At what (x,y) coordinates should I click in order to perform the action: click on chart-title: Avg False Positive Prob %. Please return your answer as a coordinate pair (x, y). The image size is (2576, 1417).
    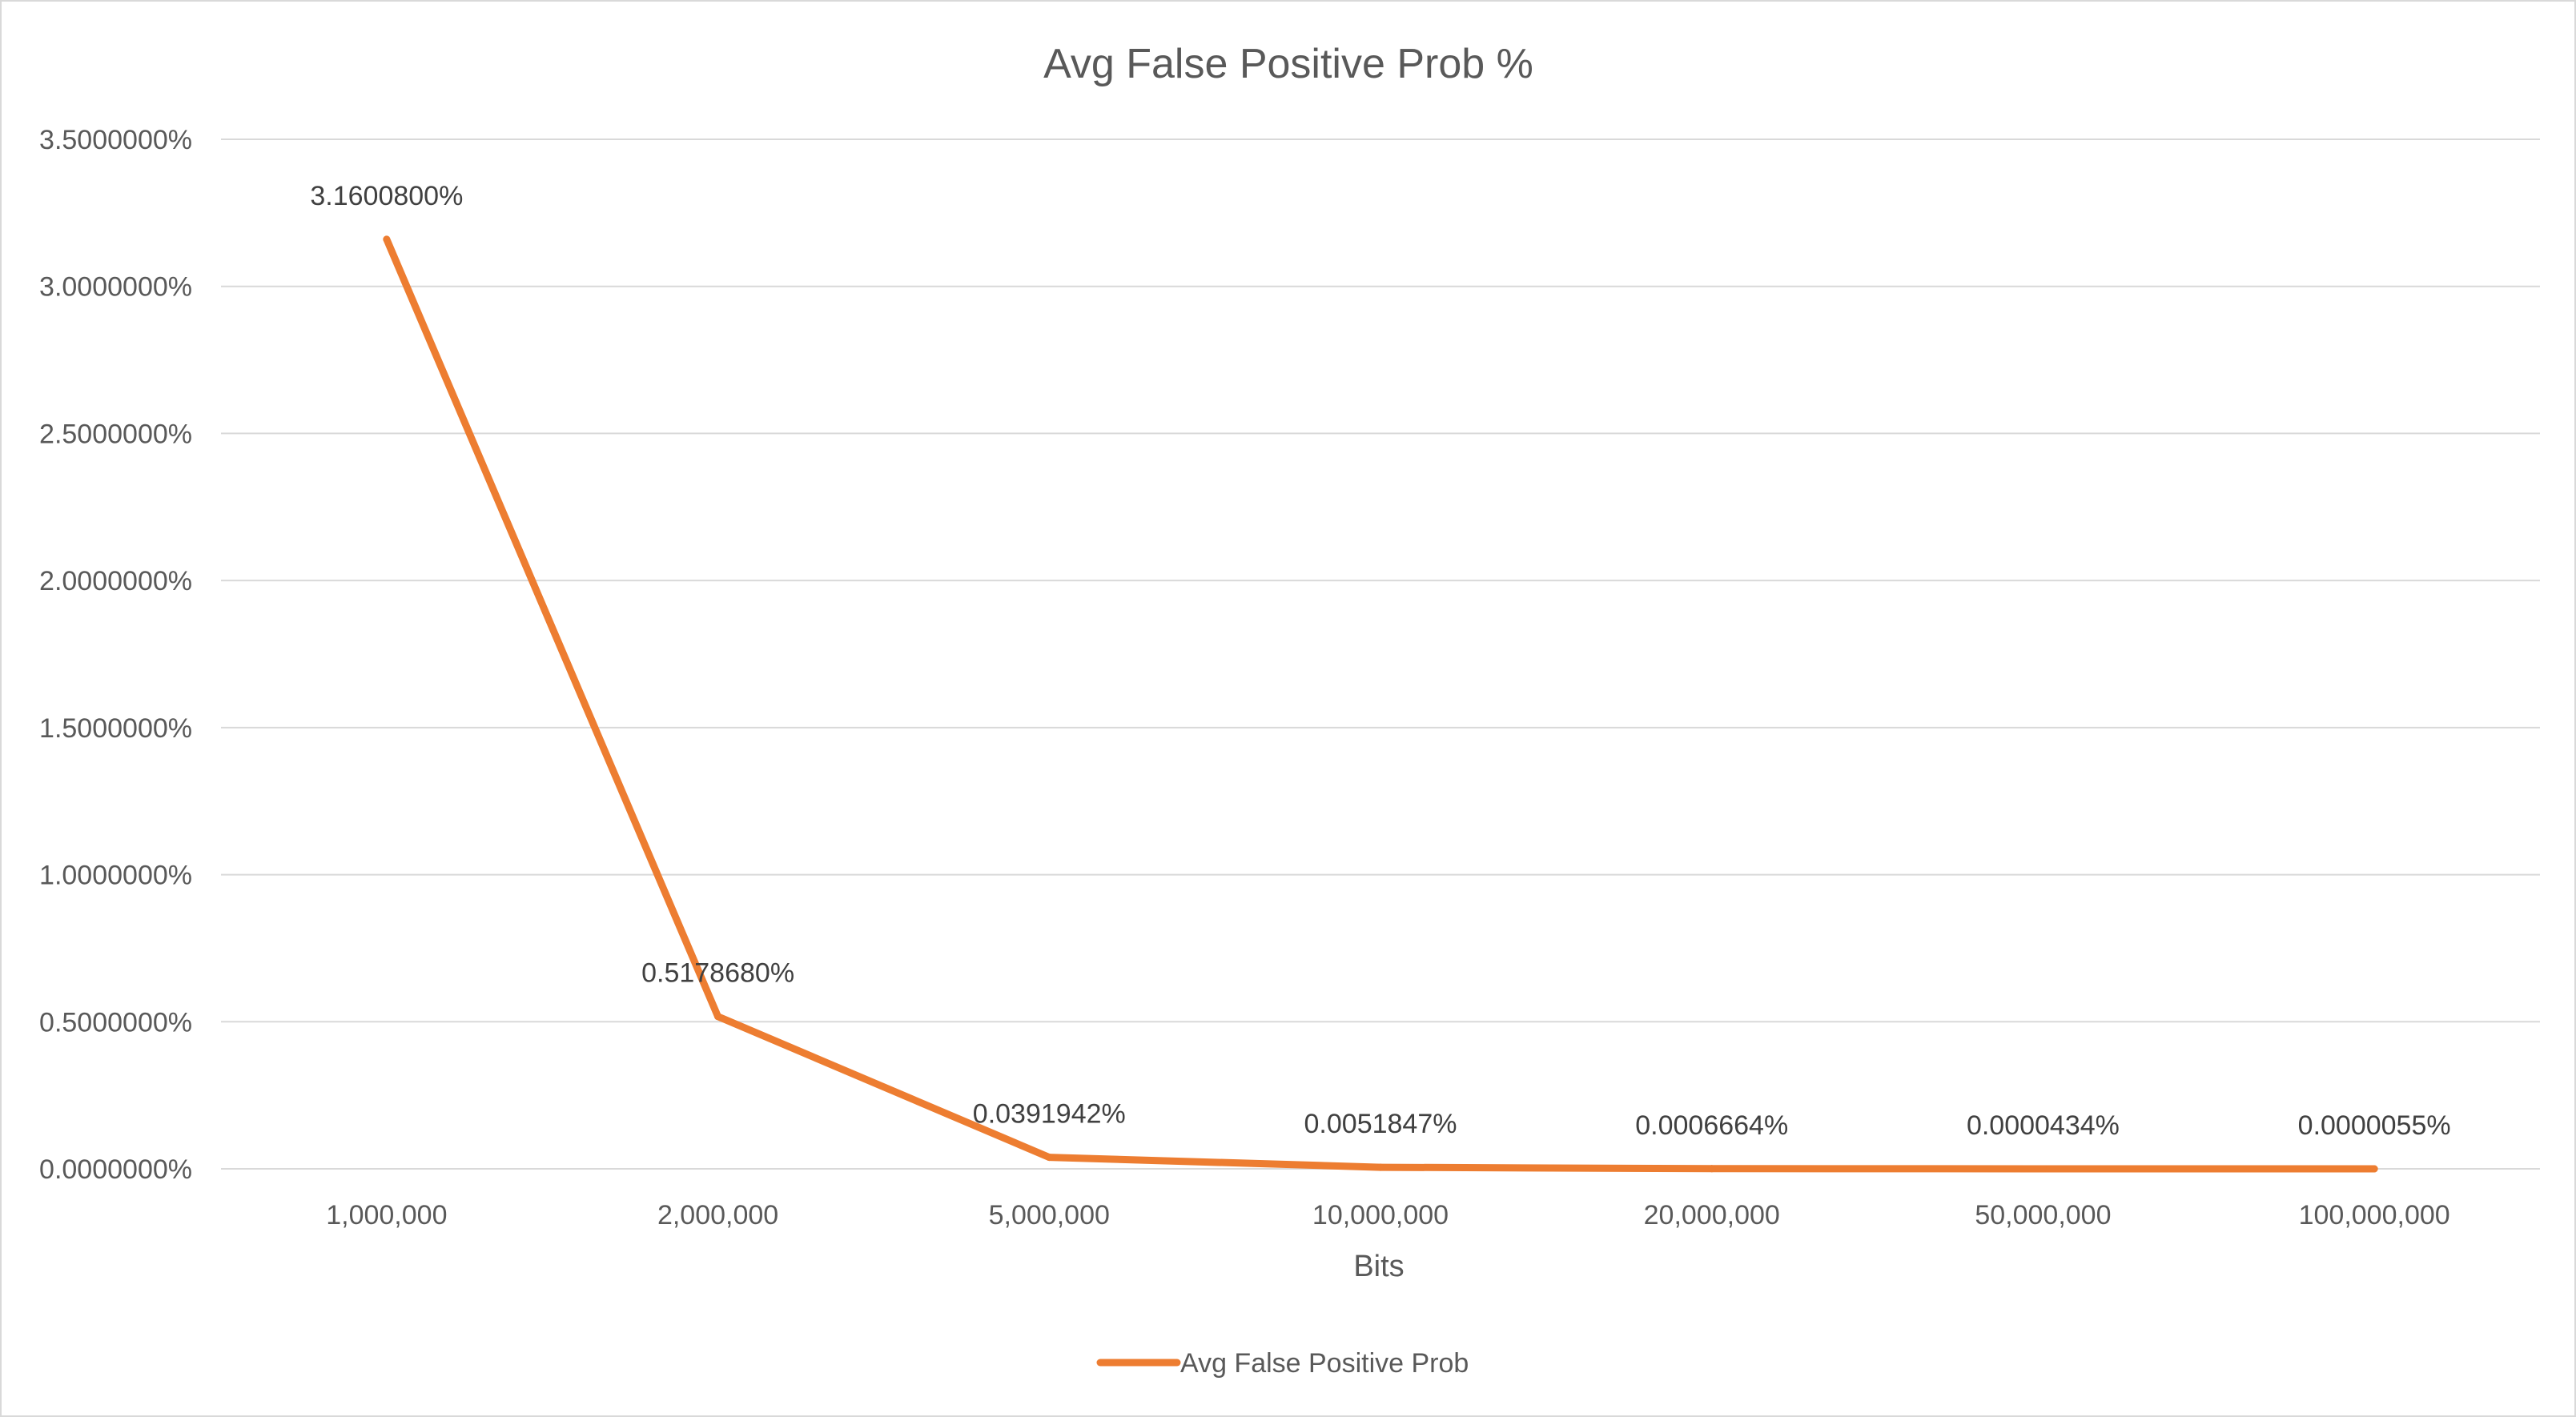
    Looking at the image, I should click on (1288, 64).